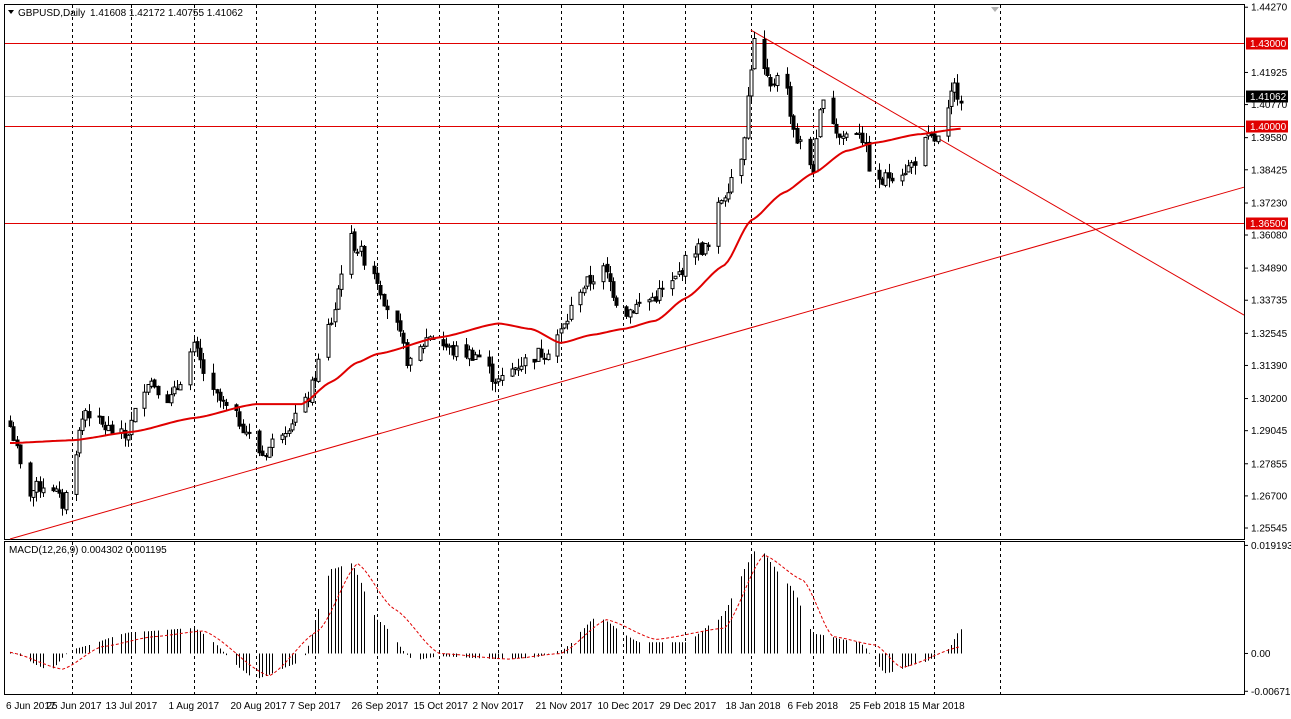 The width and height of the screenshot is (1291, 719). I want to click on date-tick-label: 15 Oct 2017, so click(441, 706).